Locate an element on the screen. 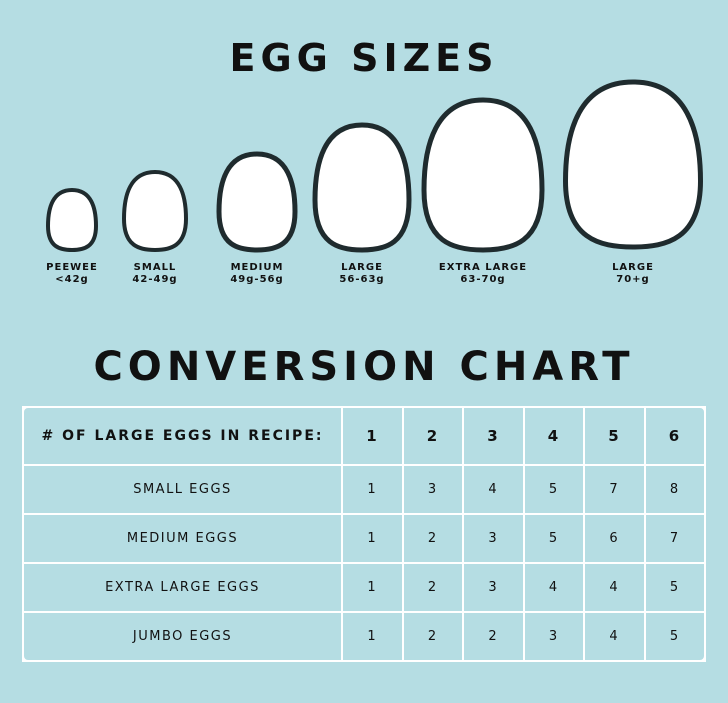  egg-weight-range: <42g is located at coordinates (72, 279).